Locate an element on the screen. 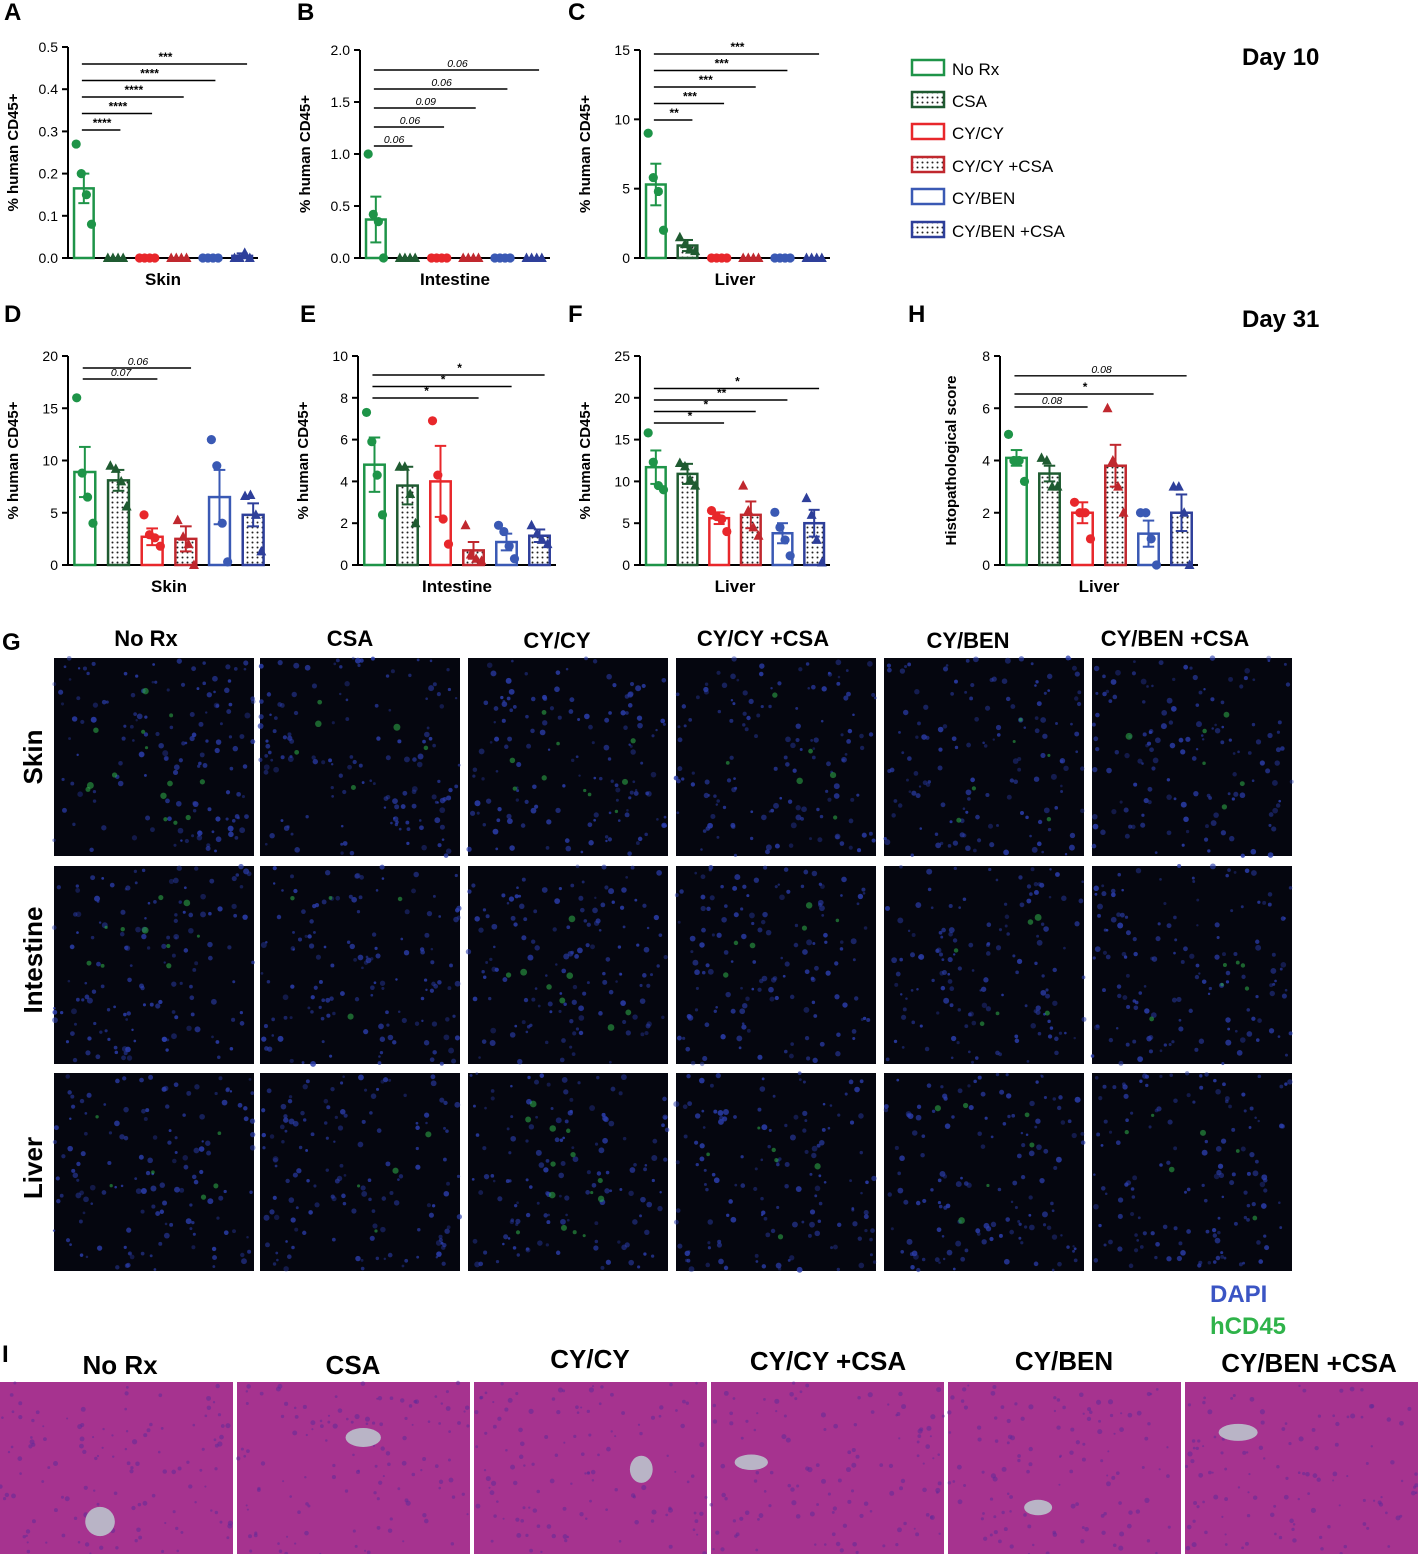  significance-label: 0.09 is located at coordinates (426, 102).